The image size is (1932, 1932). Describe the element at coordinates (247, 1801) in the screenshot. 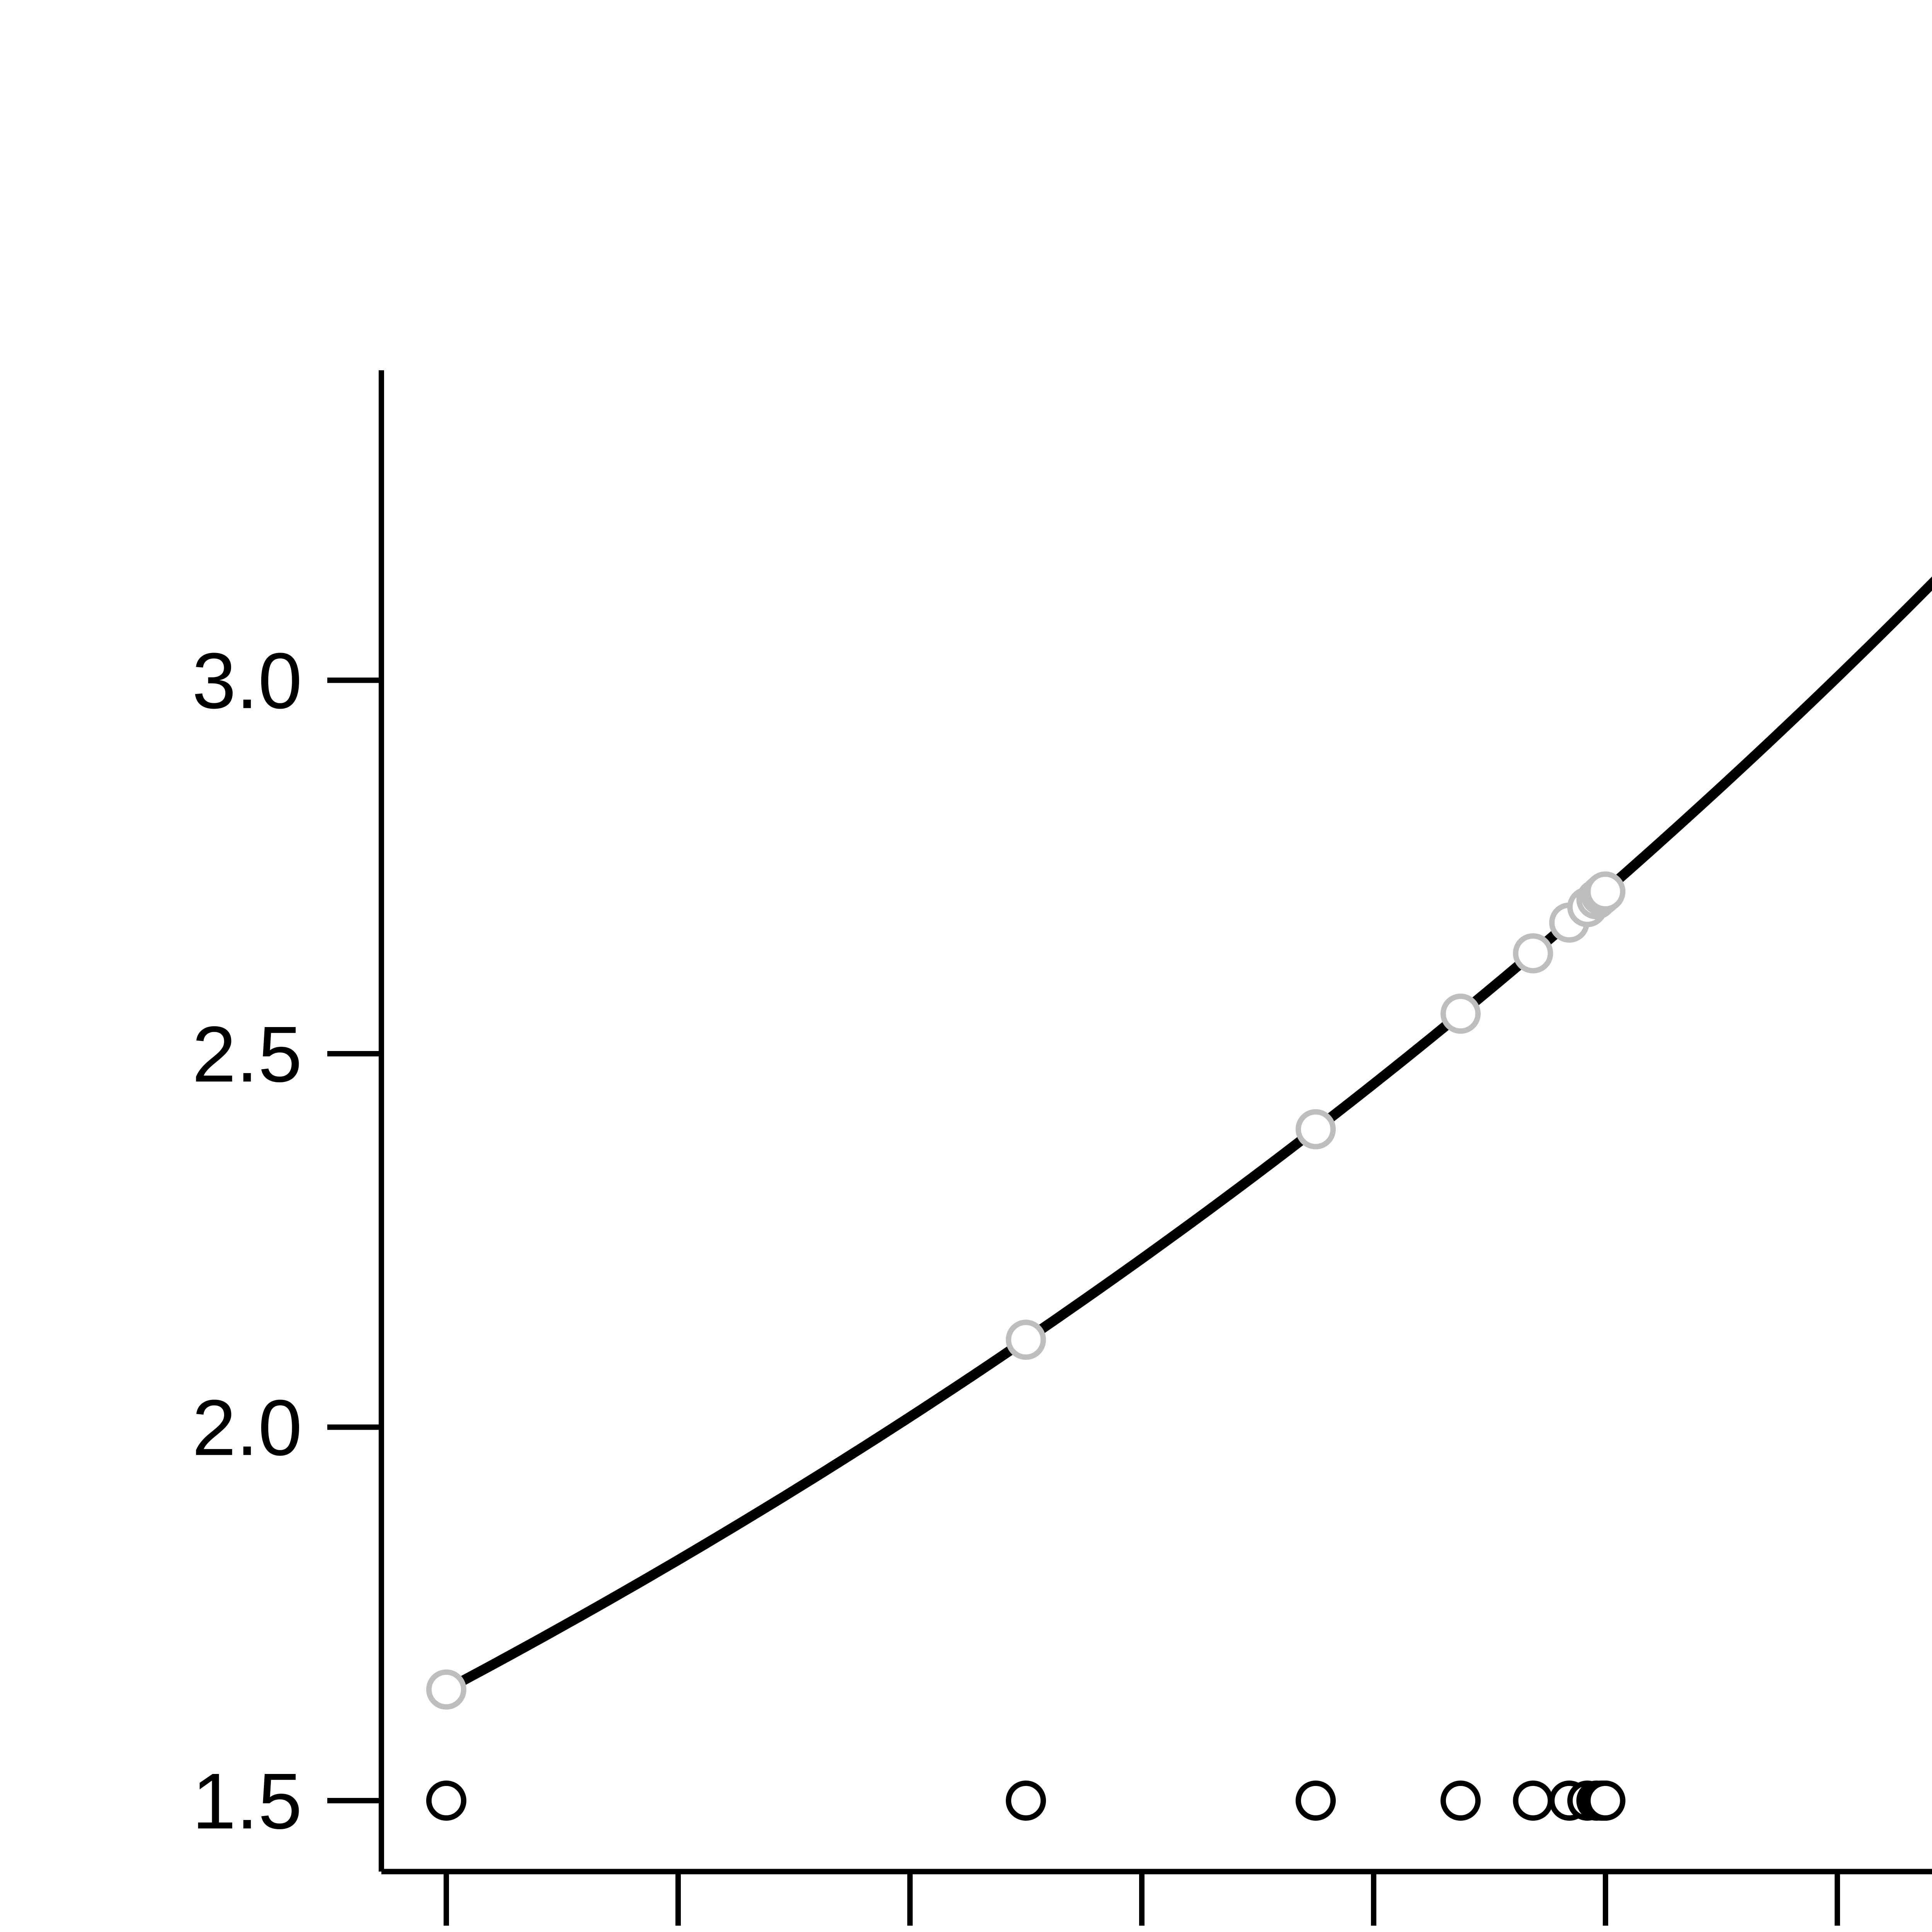

I see `y-axis-tick-label: 1.5` at that location.